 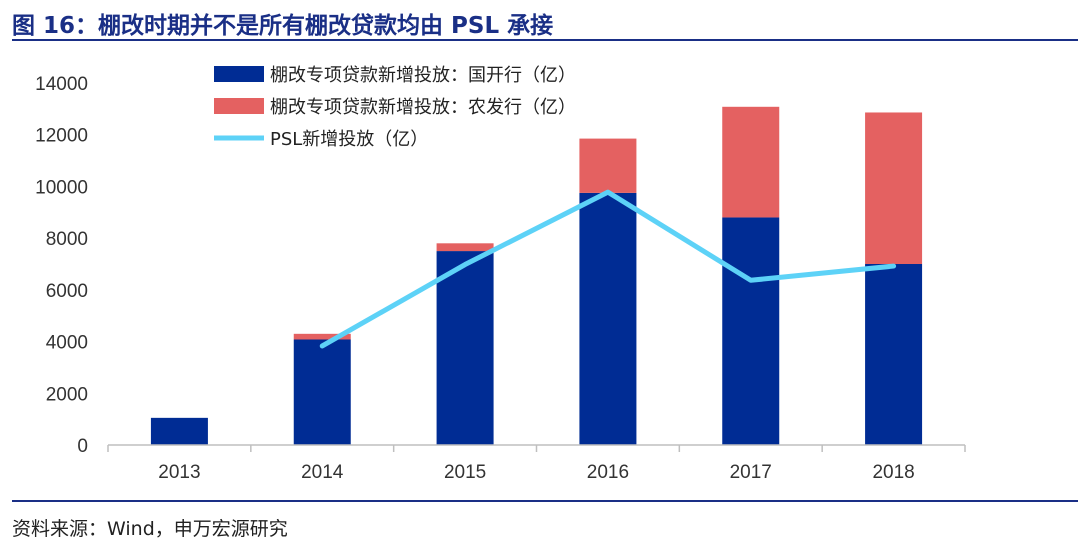 What do you see at coordinates (67, 291) in the screenshot?
I see `y-tick-label: 6000` at bounding box center [67, 291].